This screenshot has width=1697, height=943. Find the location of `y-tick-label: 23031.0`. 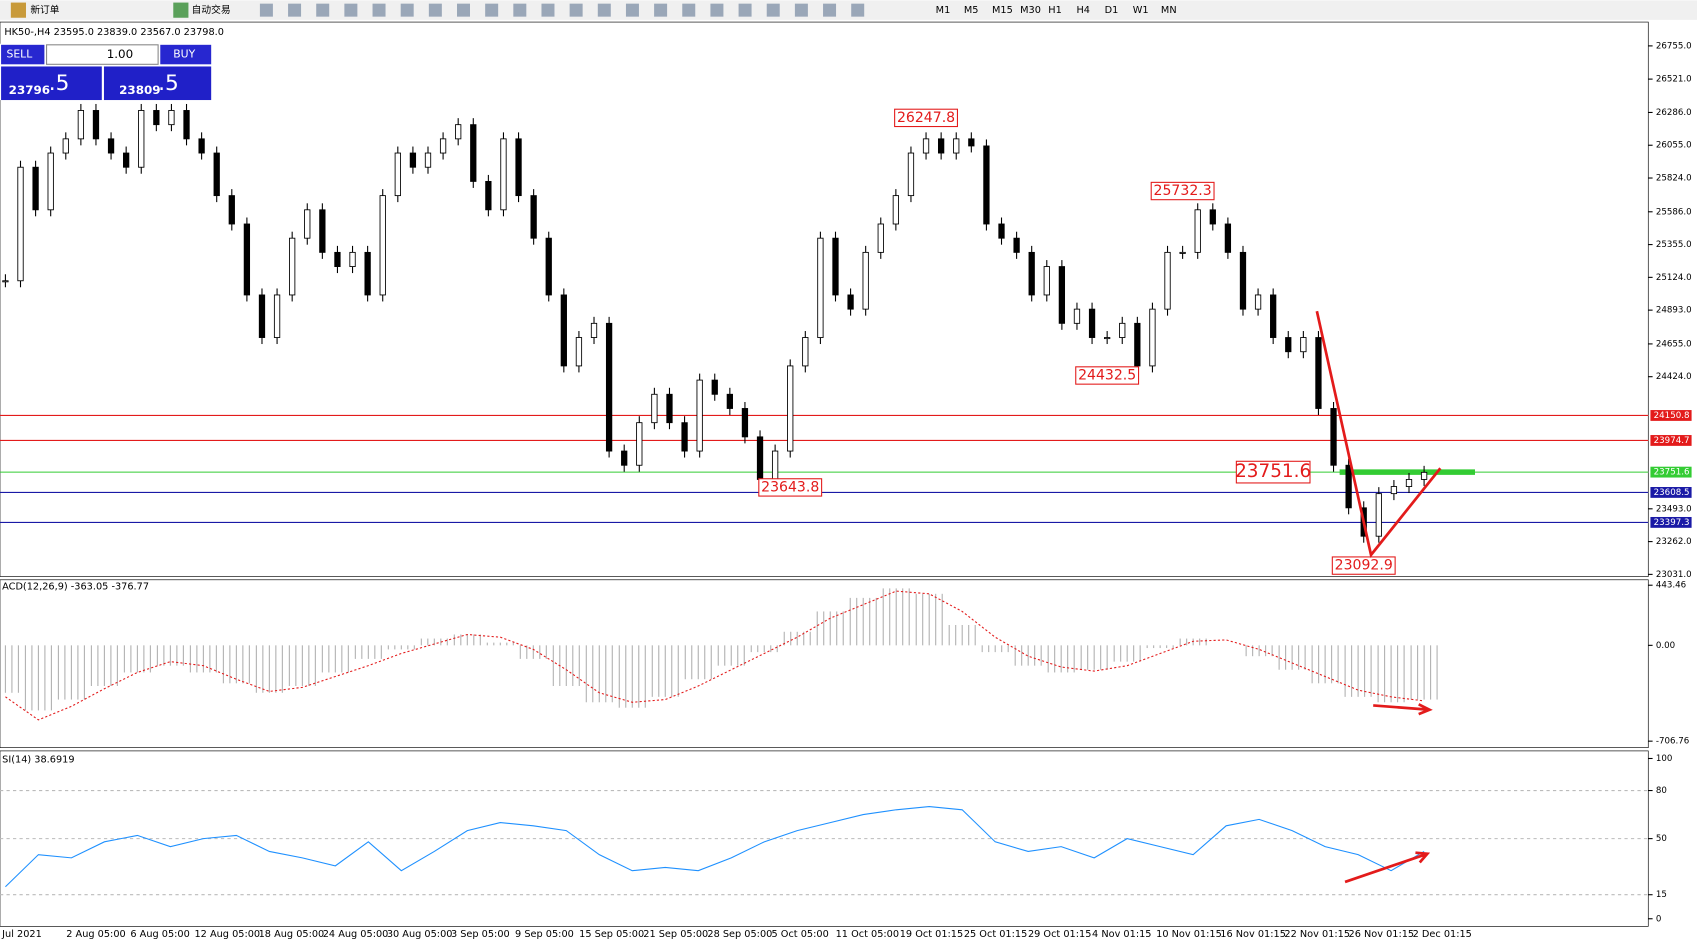

y-tick-label: 23031.0 is located at coordinates (1674, 575).